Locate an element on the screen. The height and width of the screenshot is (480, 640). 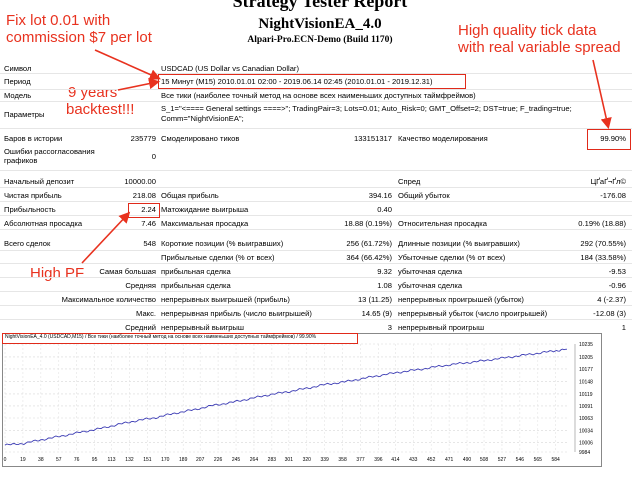
bars-value: 235779 is located at coordinates (143, 138).